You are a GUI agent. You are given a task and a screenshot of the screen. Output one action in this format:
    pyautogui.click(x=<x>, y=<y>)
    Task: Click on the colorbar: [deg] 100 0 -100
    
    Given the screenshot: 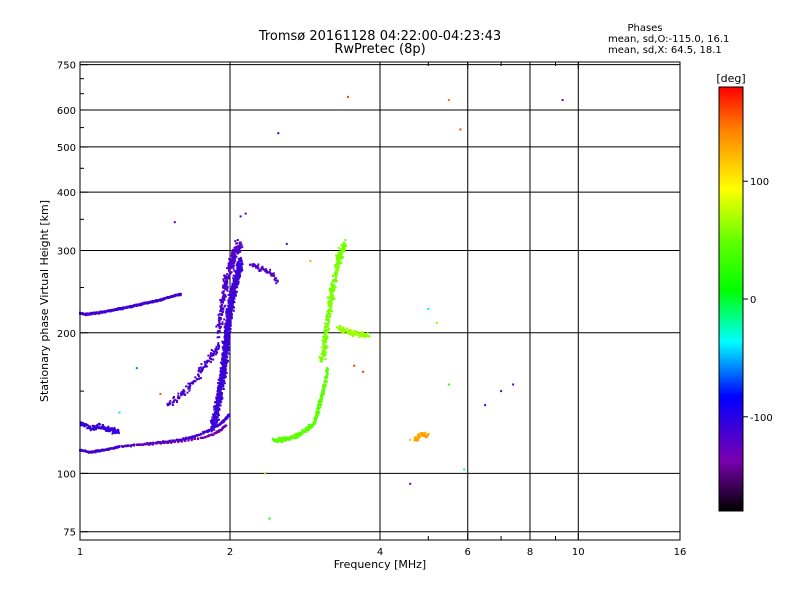 What is the action you would take?
    pyautogui.click(x=744, y=292)
    